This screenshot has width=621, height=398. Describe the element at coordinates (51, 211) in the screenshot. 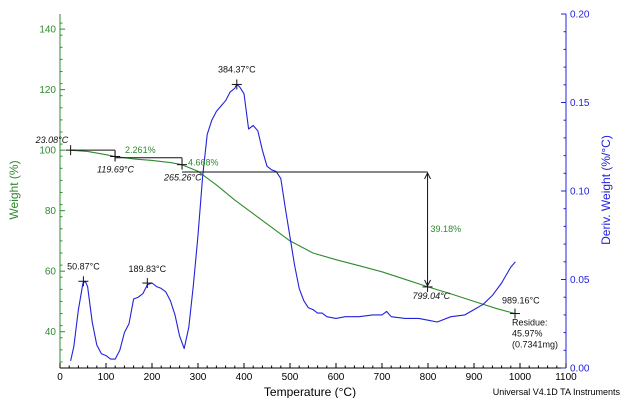

I see `y-tick-label: 80` at that location.